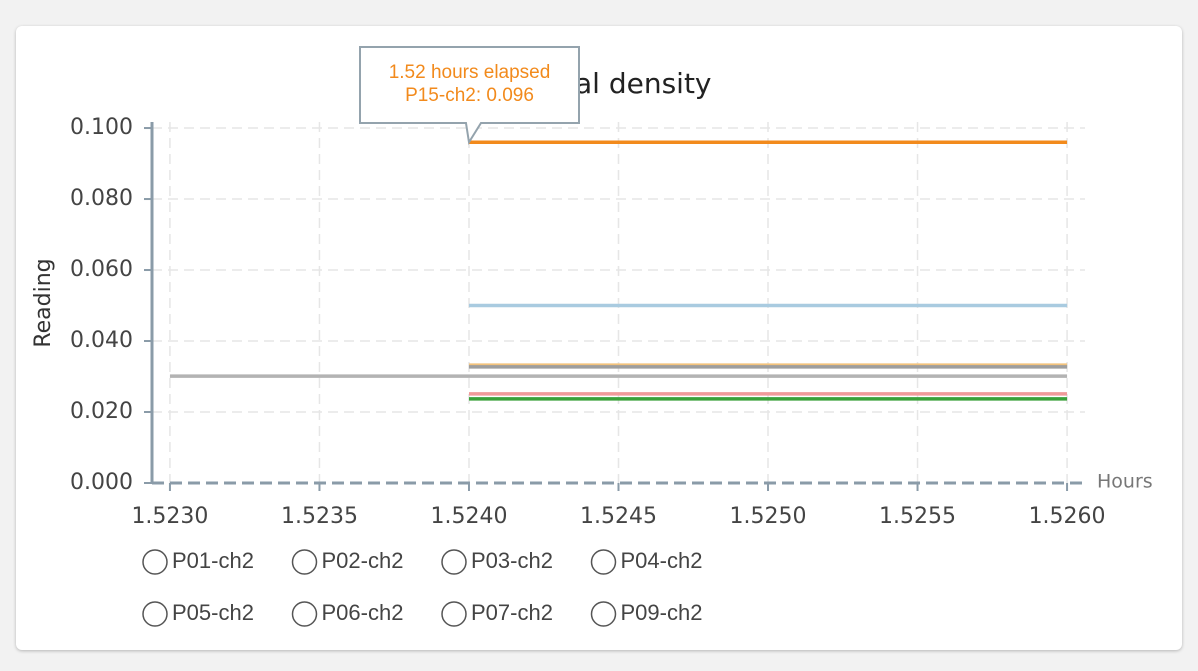 The image size is (1198, 671). I want to click on legend-item: P01-ch2, so click(198, 561).